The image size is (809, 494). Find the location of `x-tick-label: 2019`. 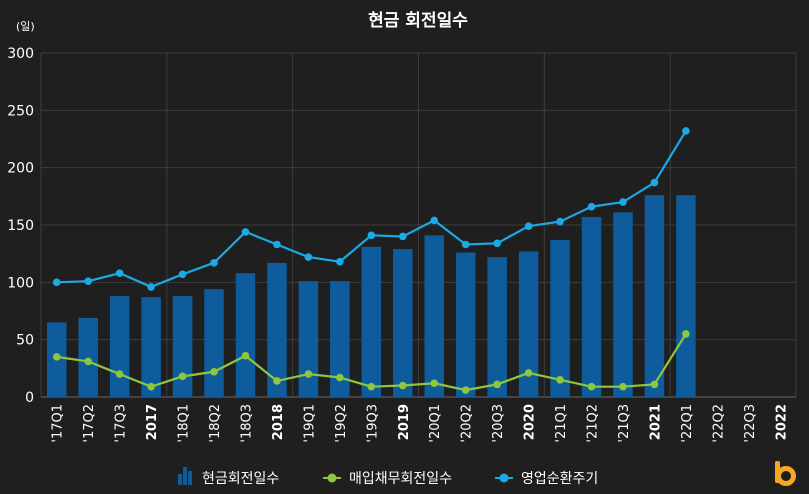

x-tick-label: 2019 is located at coordinates (404, 422).